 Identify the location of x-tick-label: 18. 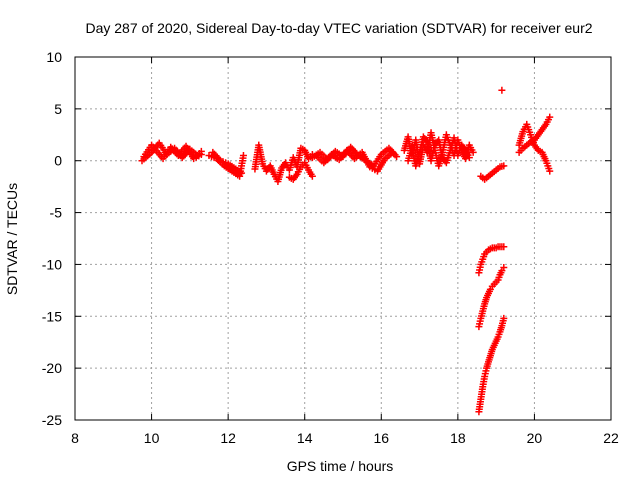
(458, 438).